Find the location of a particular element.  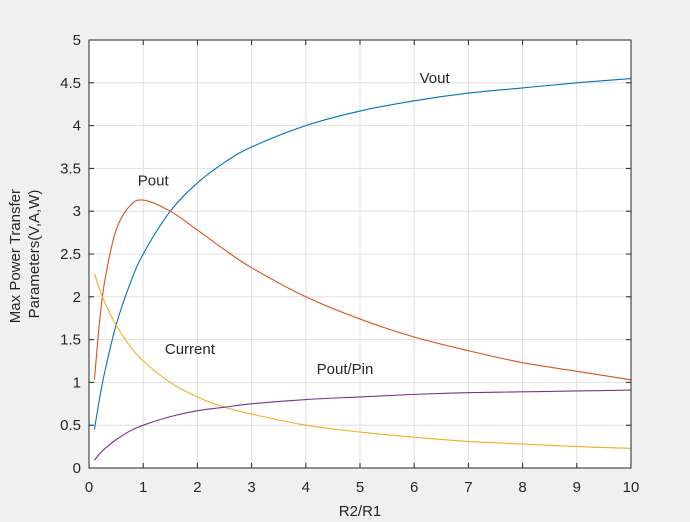

y-tick-label: 5 is located at coordinates (77, 40).